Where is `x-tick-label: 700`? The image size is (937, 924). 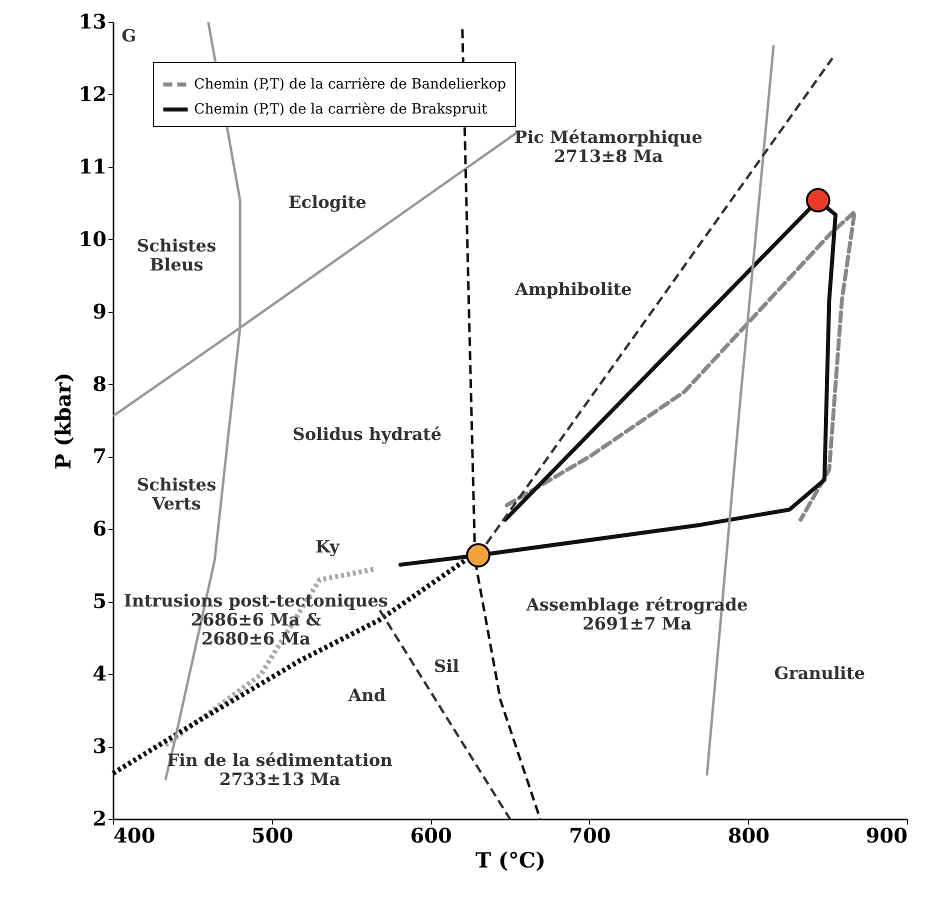 x-tick-label: 700 is located at coordinates (590, 836).